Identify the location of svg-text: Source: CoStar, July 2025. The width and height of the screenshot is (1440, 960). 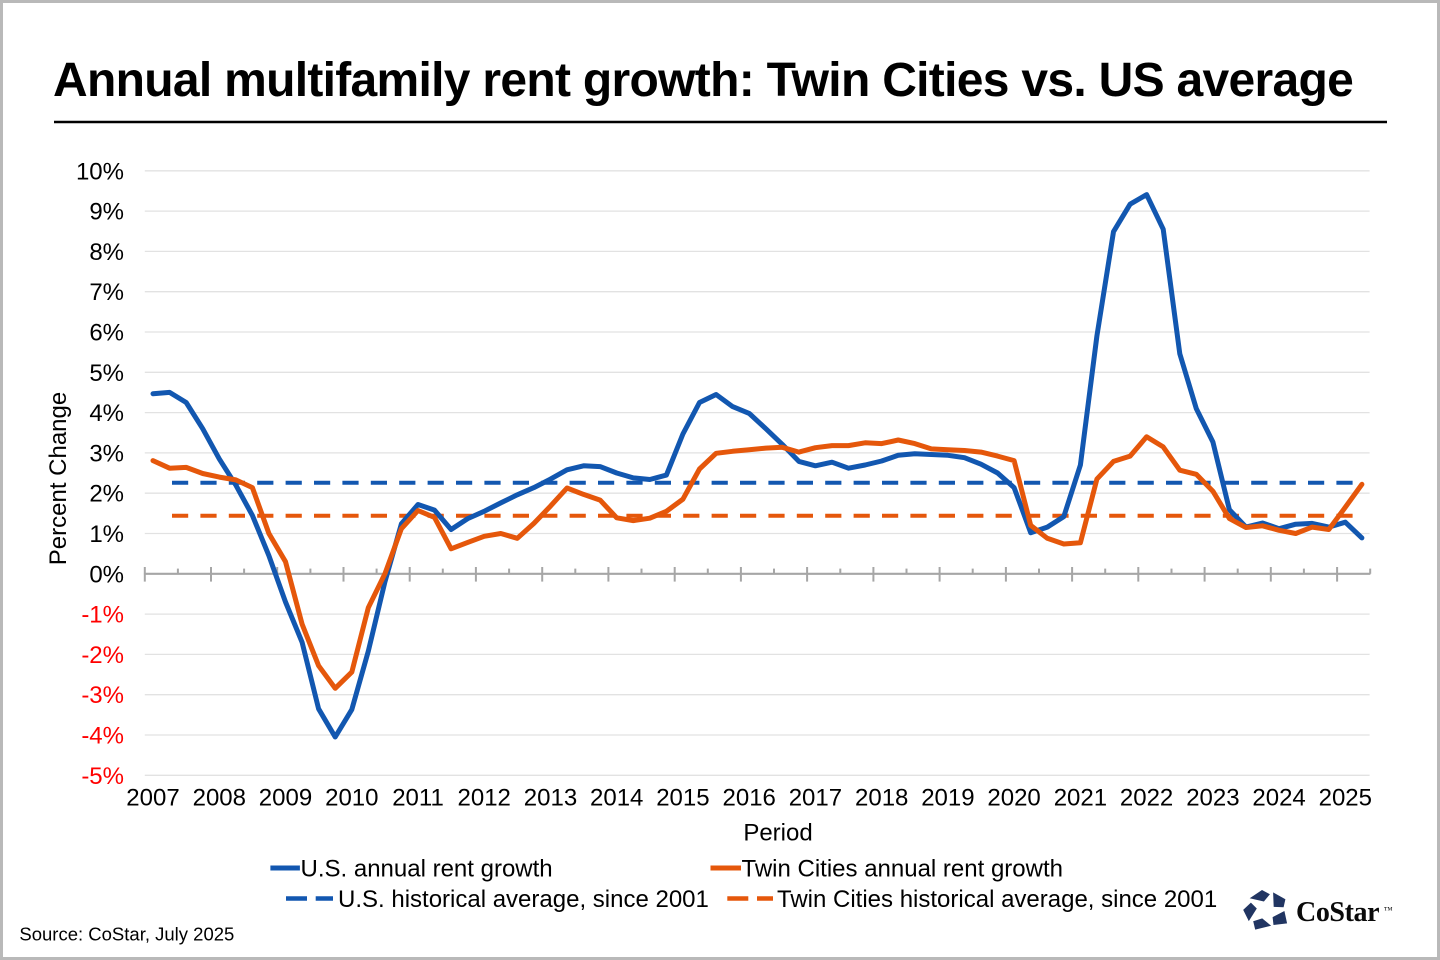
(126, 934).